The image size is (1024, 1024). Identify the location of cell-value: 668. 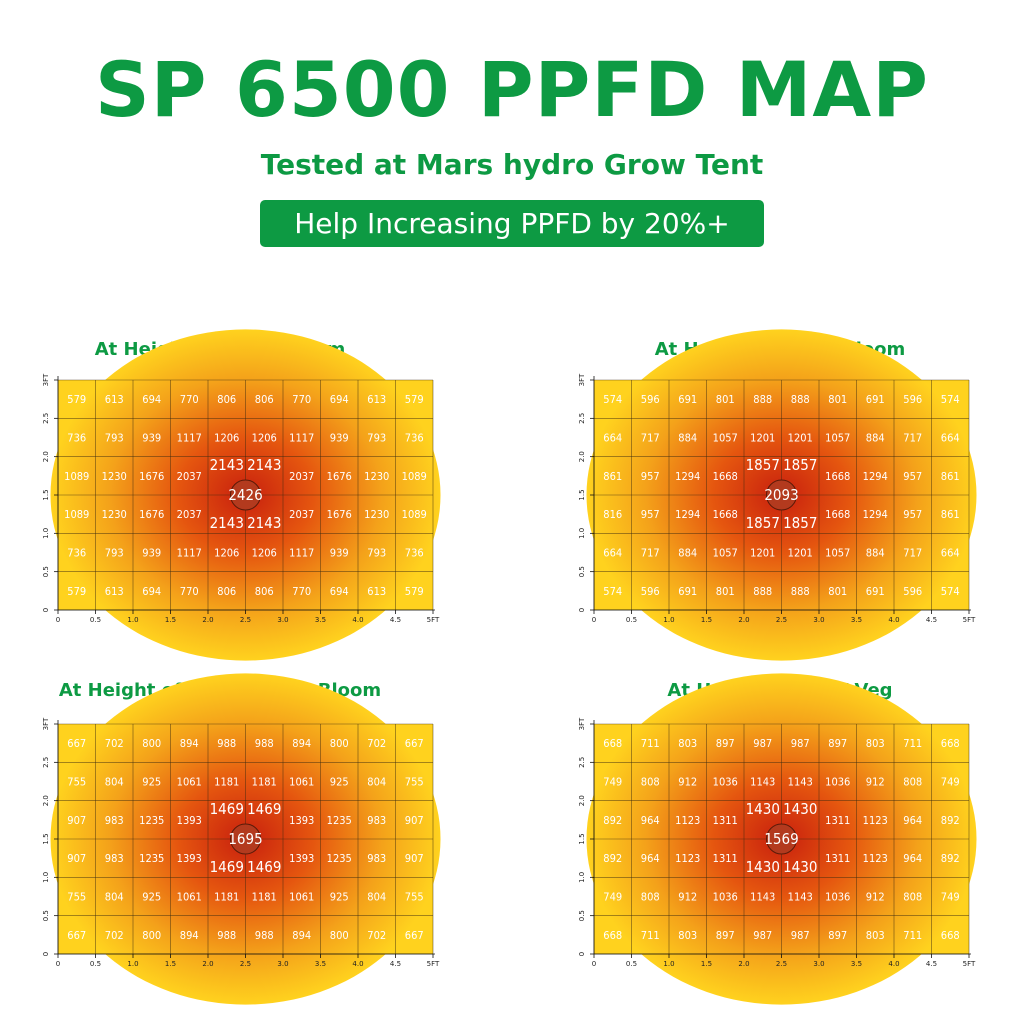
(612, 743).